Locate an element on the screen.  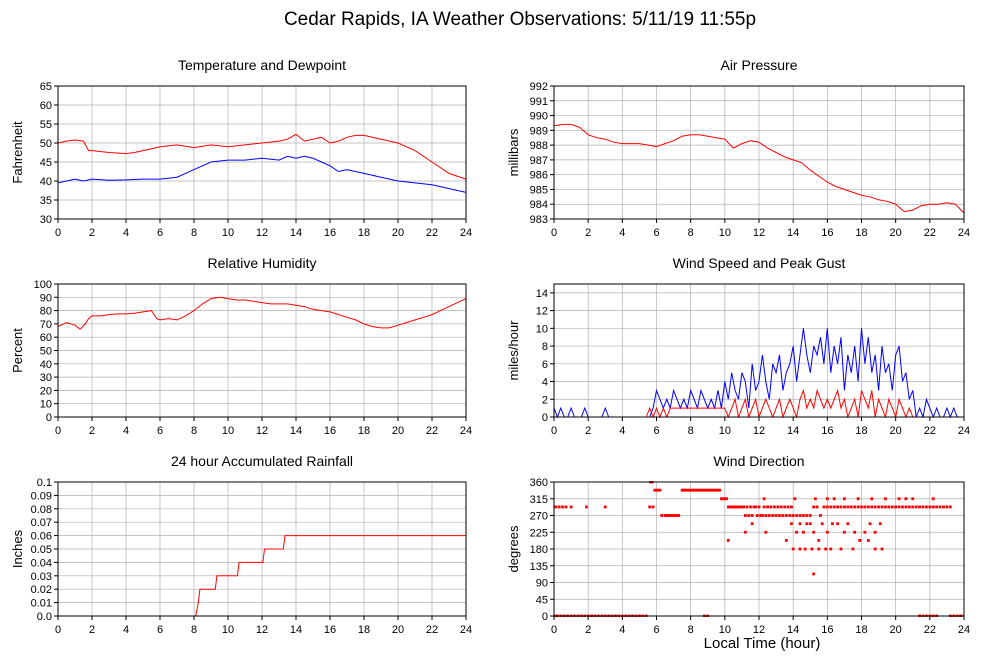
y-tick-label: 80 is located at coordinates (46, 312).